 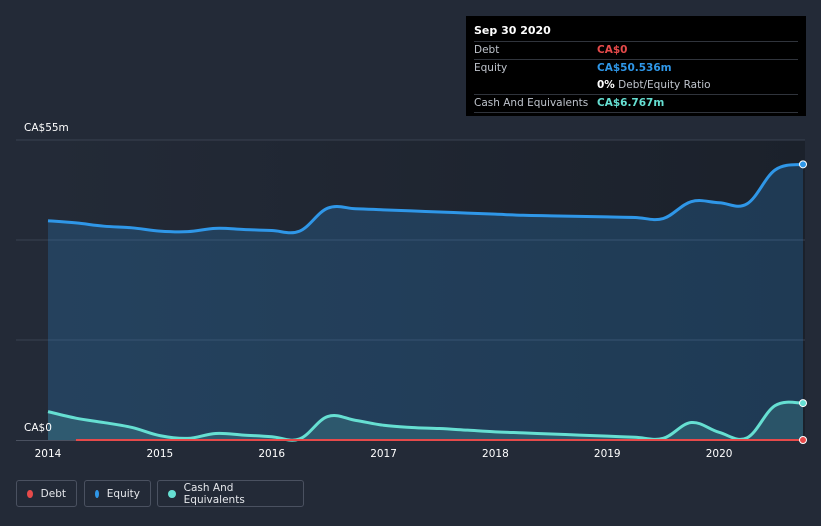 What do you see at coordinates (535, 85) in the screenshot?
I see `tooltip-ratio-label` at bounding box center [535, 85].